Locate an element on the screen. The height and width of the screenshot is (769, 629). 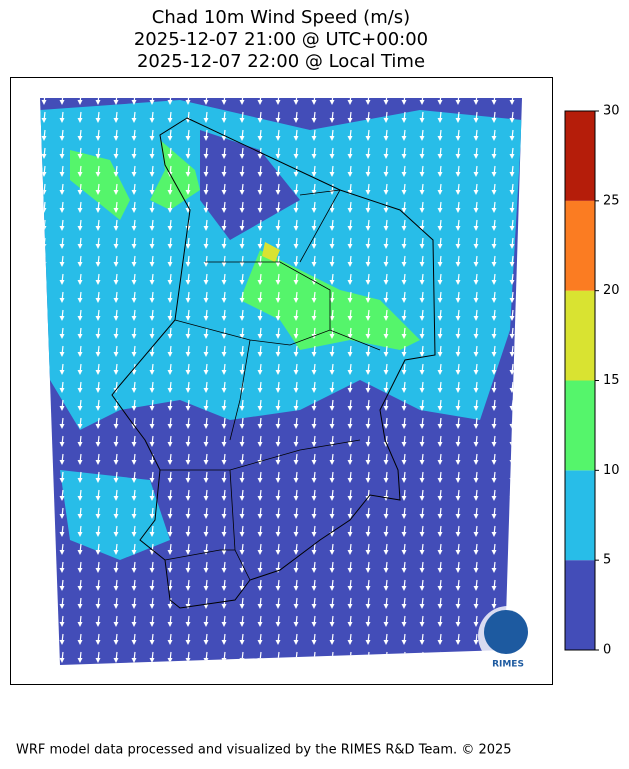
title-line: 2025-12-07 22:00 @ Local Time is located at coordinates (281, 61).